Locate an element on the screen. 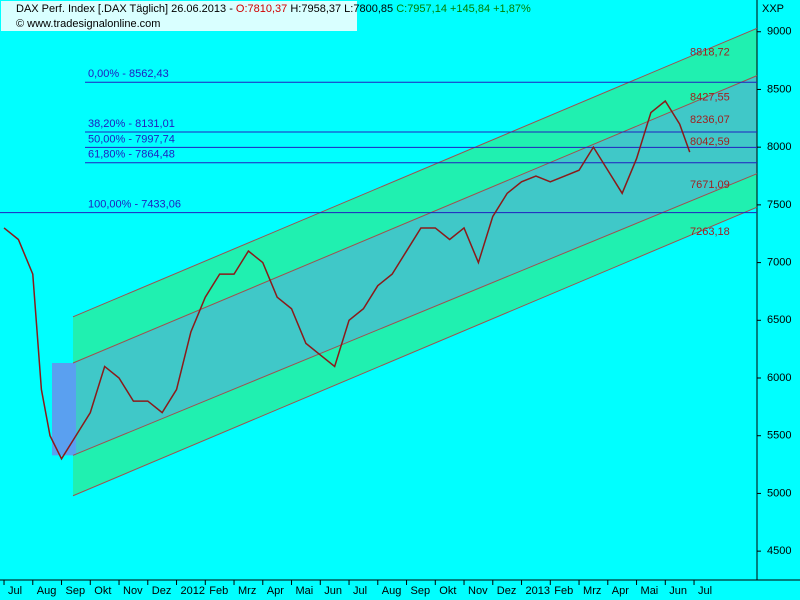 This screenshot has height=600, width=800. channel-label: 8818,72 is located at coordinates (710, 53).